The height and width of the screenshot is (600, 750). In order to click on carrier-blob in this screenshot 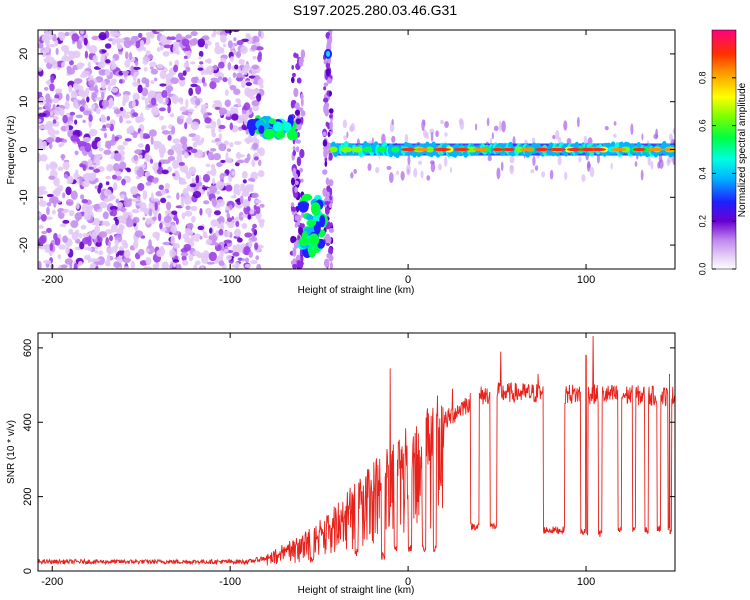, I will do `click(367, 149)`.